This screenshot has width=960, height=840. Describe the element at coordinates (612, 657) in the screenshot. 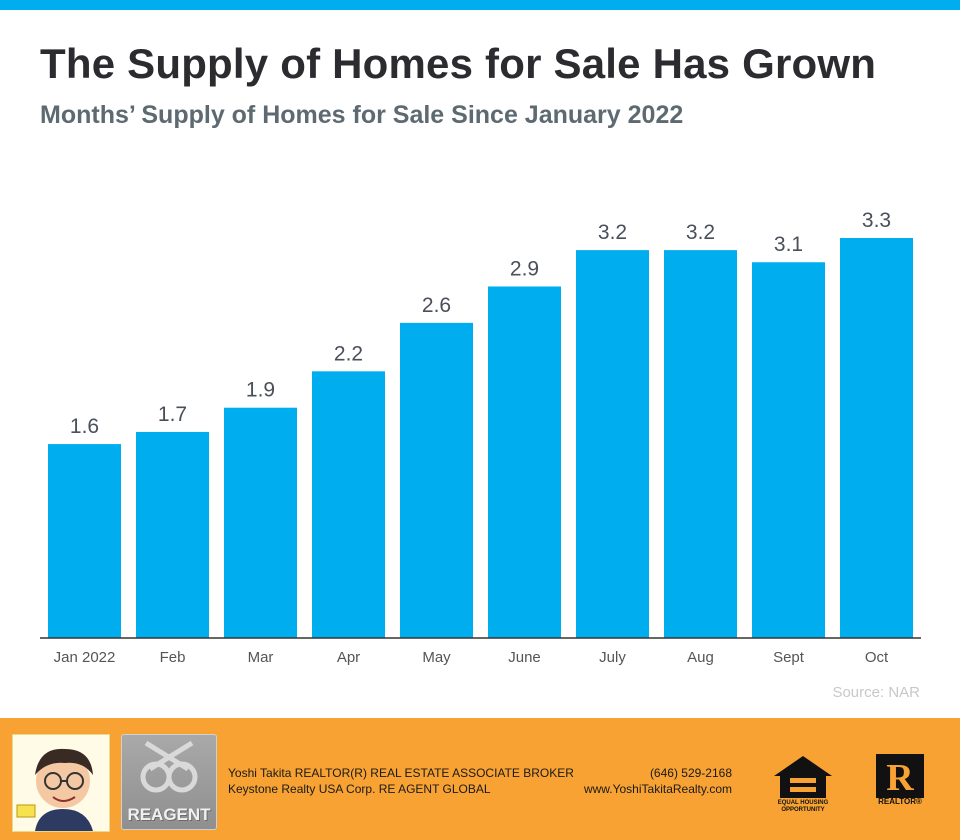

I see `x-tick-label: July` at that location.